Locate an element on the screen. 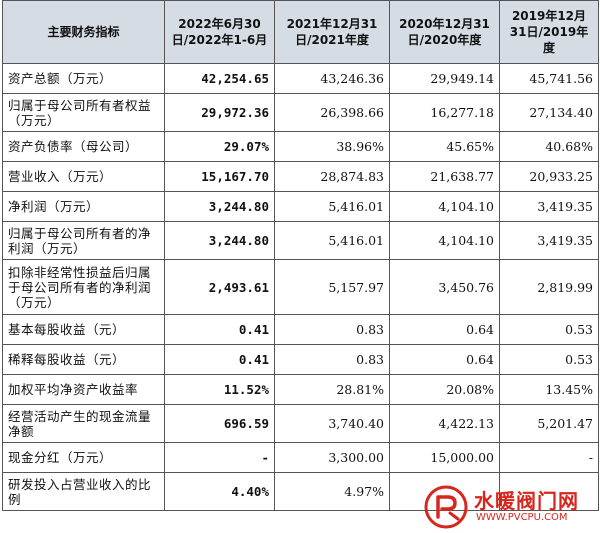 The height and width of the screenshot is (533, 600). row-label: 加权平均净资产收益率 is located at coordinates (83, 389).